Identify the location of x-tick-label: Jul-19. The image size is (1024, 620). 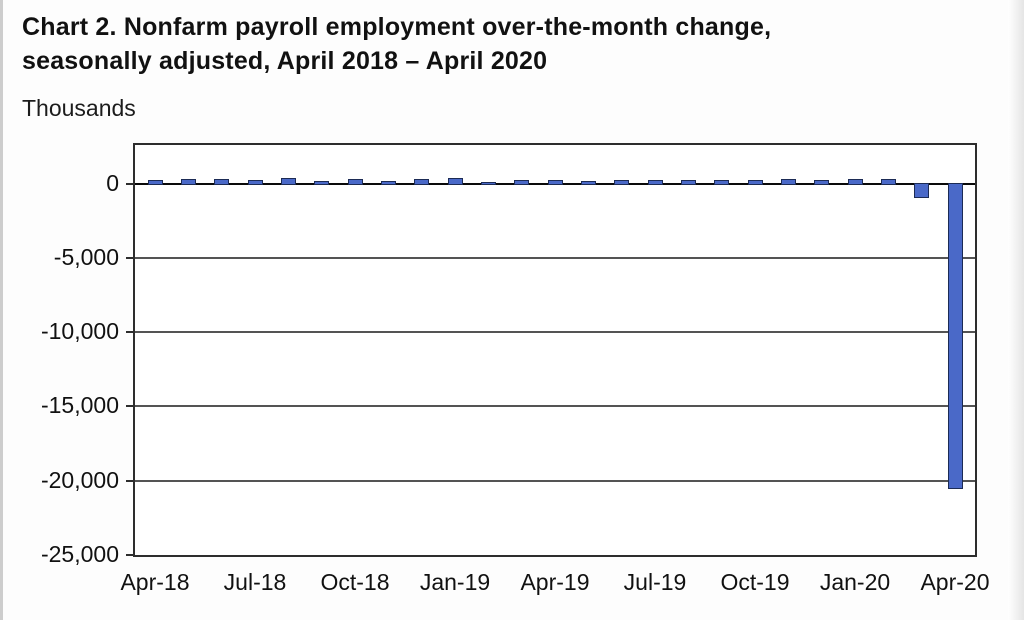
(655, 582).